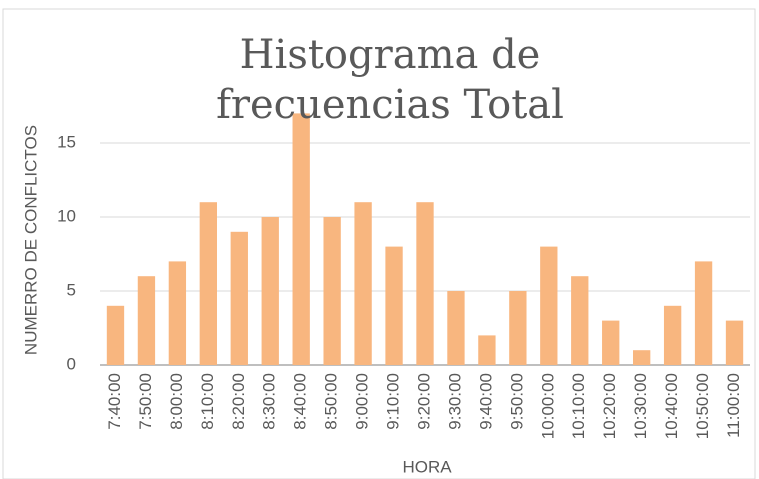 The width and height of the screenshot is (759, 479). What do you see at coordinates (238, 401) in the screenshot?
I see `x-tick-label: 8:20:00` at bounding box center [238, 401].